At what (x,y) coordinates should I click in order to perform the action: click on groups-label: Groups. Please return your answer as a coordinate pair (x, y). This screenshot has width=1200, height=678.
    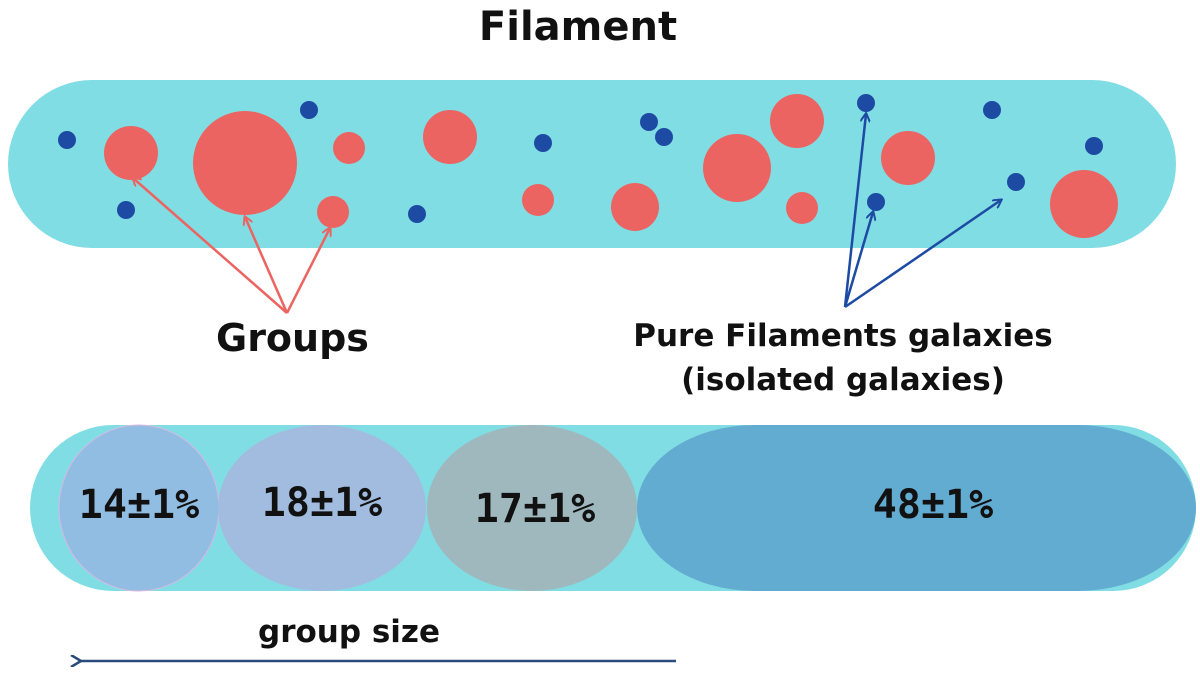
    Looking at the image, I should click on (292, 338).